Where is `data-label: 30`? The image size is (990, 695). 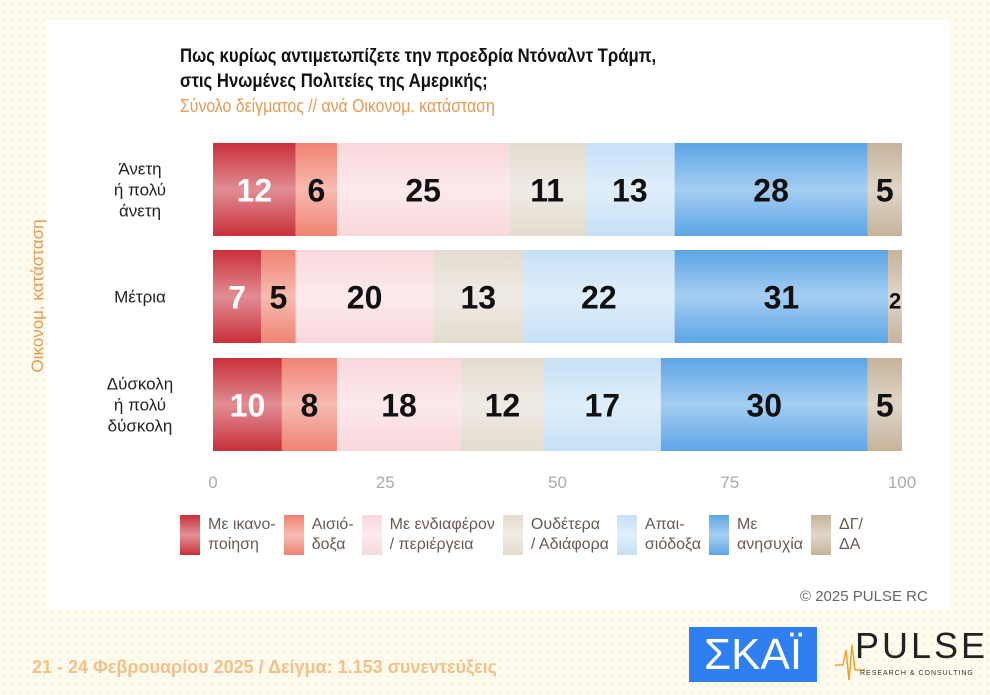
data-label: 30 is located at coordinates (764, 406).